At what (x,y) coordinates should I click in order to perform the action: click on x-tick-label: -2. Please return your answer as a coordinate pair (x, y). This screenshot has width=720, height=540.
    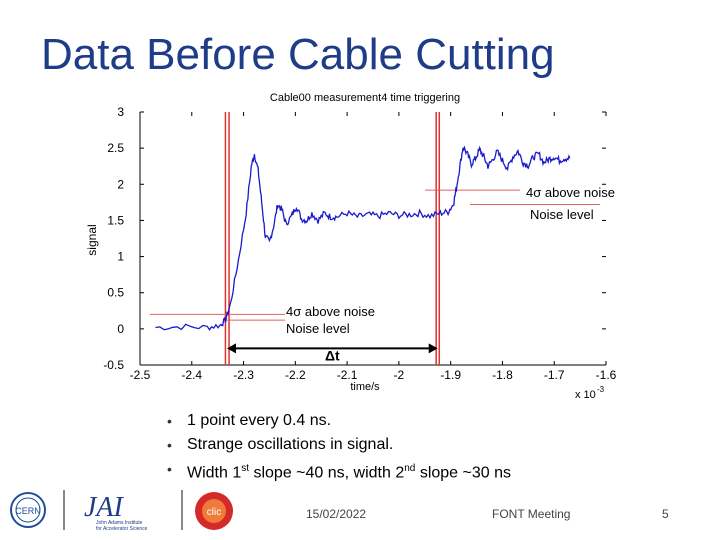
    Looking at the image, I should click on (399, 375).